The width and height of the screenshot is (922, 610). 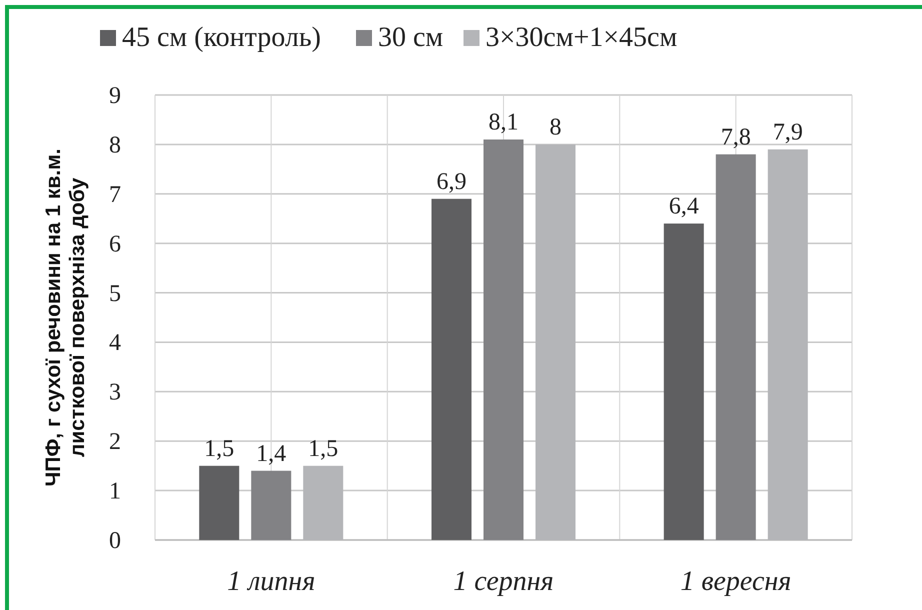 I want to click on data-label: 8,1, so click(x=503, y=123).